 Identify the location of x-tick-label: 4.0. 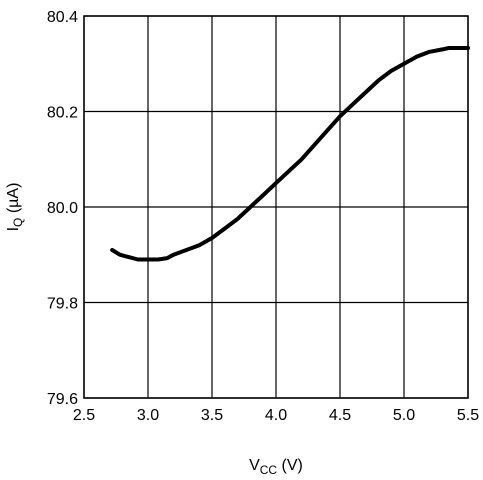
(276, 415).